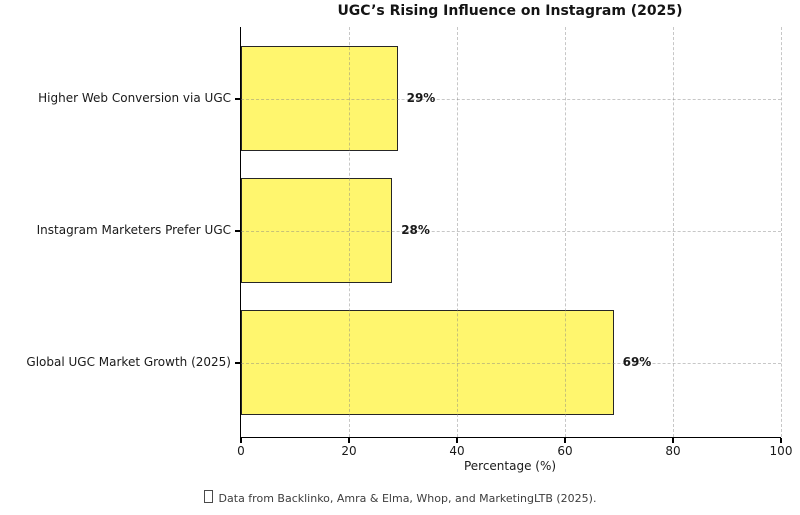 This screenshot has width=800, height=515. Describe the element at coordinates (208, 496) in the screenshot. I see `missing-glyph-icon` at that location.